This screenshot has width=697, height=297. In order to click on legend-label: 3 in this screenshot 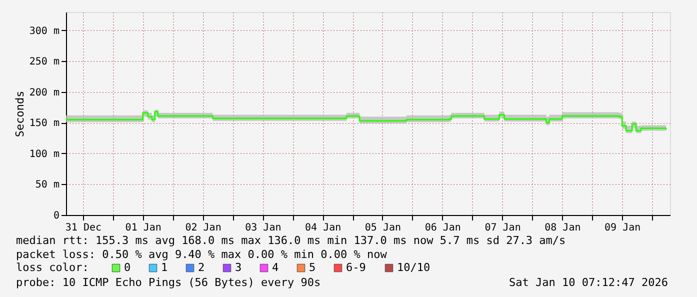, I will do `click(238, 267)`.